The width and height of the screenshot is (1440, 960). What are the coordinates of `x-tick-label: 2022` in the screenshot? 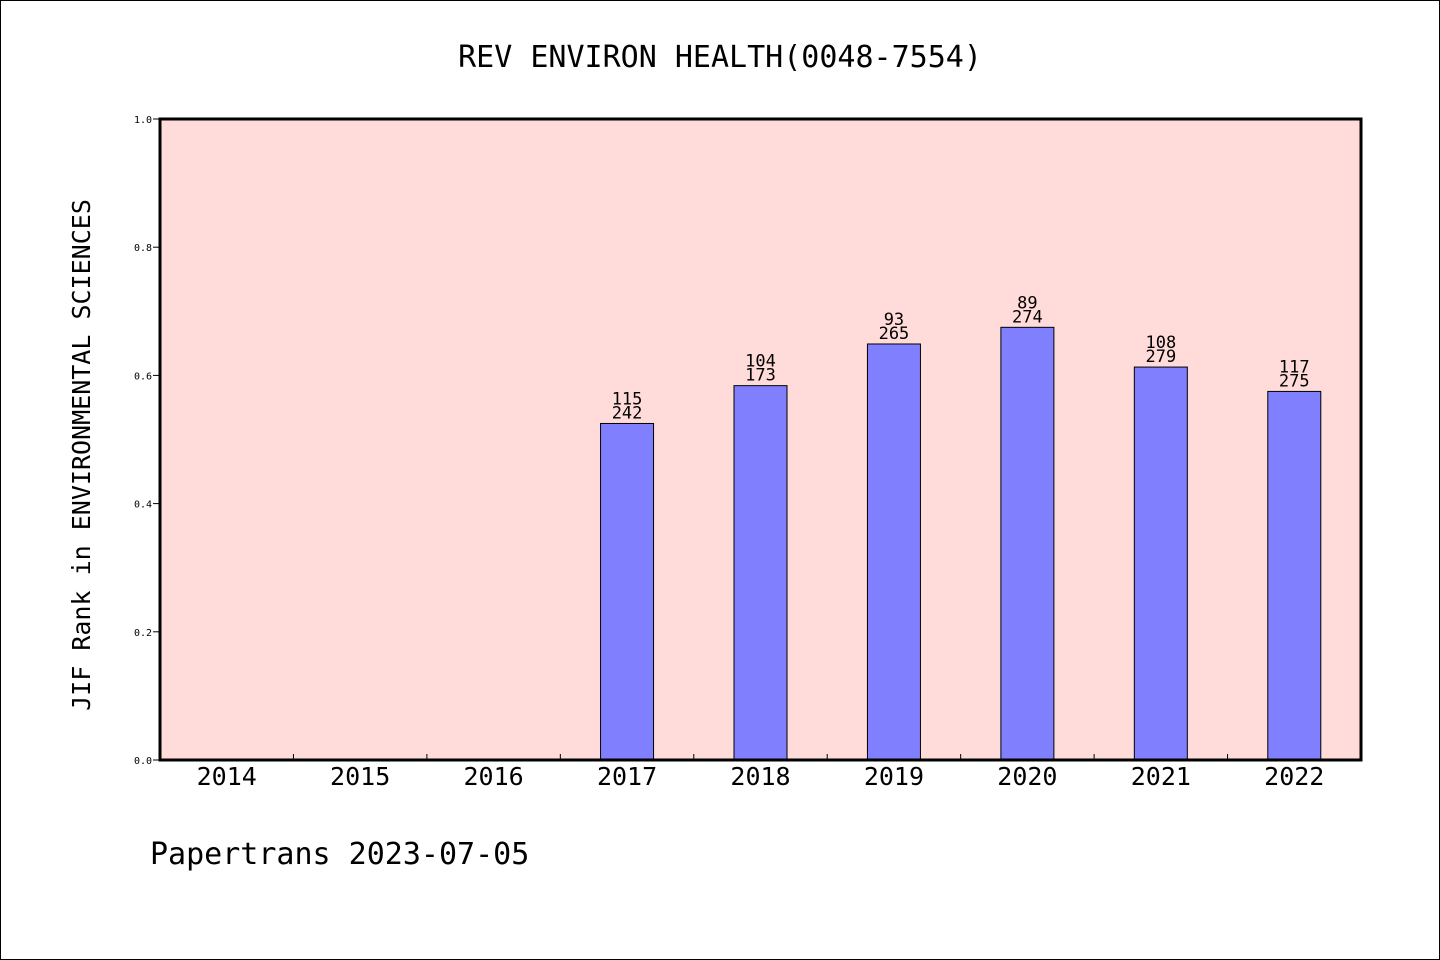 It's located at (1294, 776).